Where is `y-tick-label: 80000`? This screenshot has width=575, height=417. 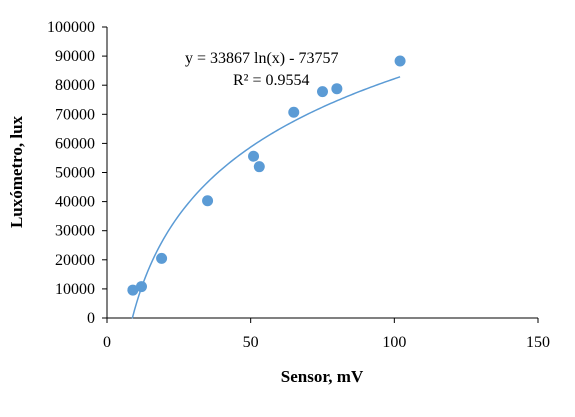
y-tick-label: 80000 is located at coordinates (75, 85).